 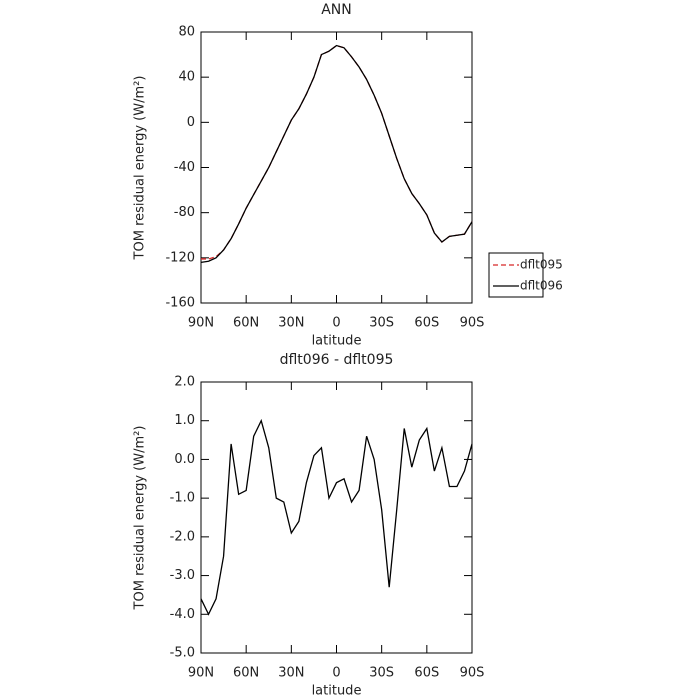 What do you see at coordinates (516, 275) in the screenshot?
I see `legend-box` at bounding box center [516, 275].